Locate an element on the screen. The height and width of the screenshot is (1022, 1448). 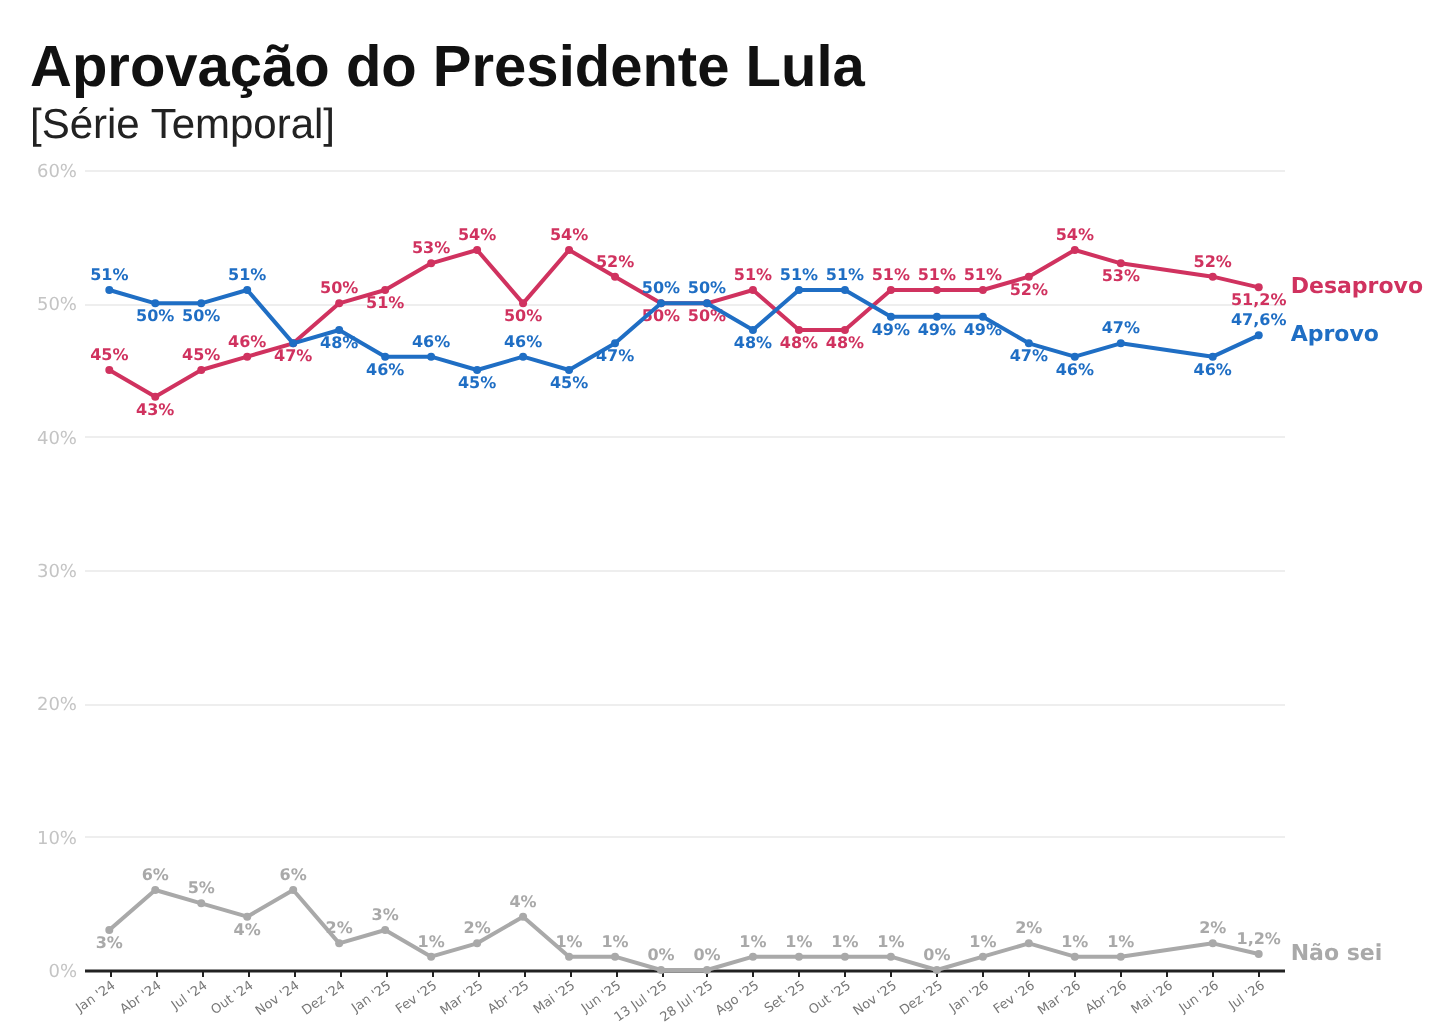
data-label: 1,2% is located at coordinates (1258, 939).